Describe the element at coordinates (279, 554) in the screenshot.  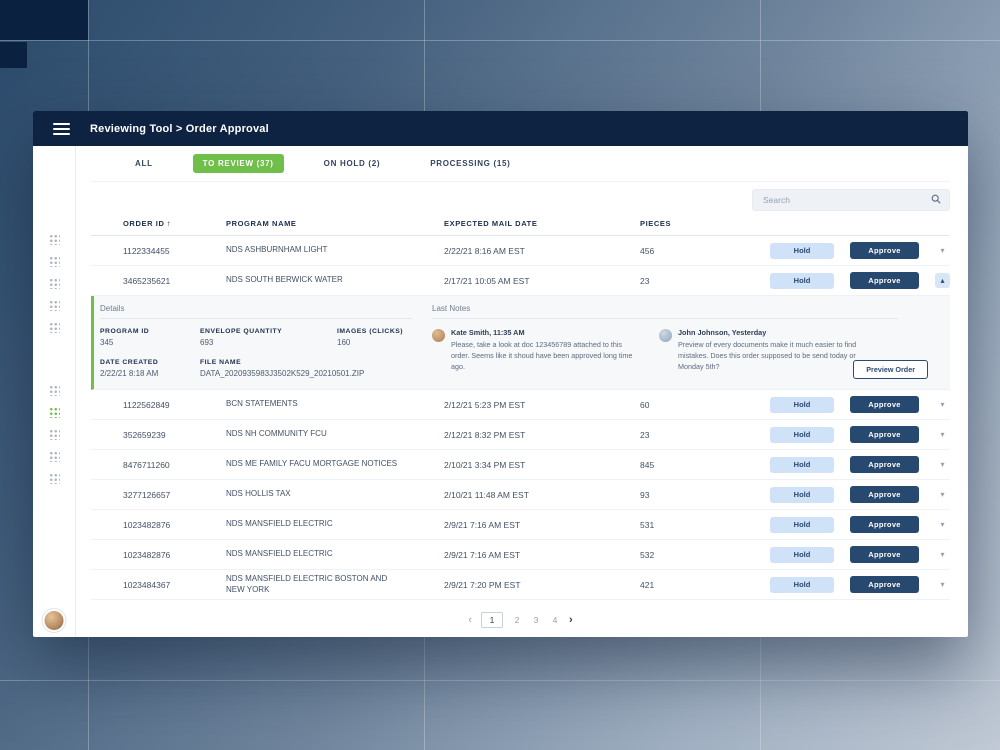
I see `row-program-name: NDS MANSFIELD ELECTRIC` at that location.